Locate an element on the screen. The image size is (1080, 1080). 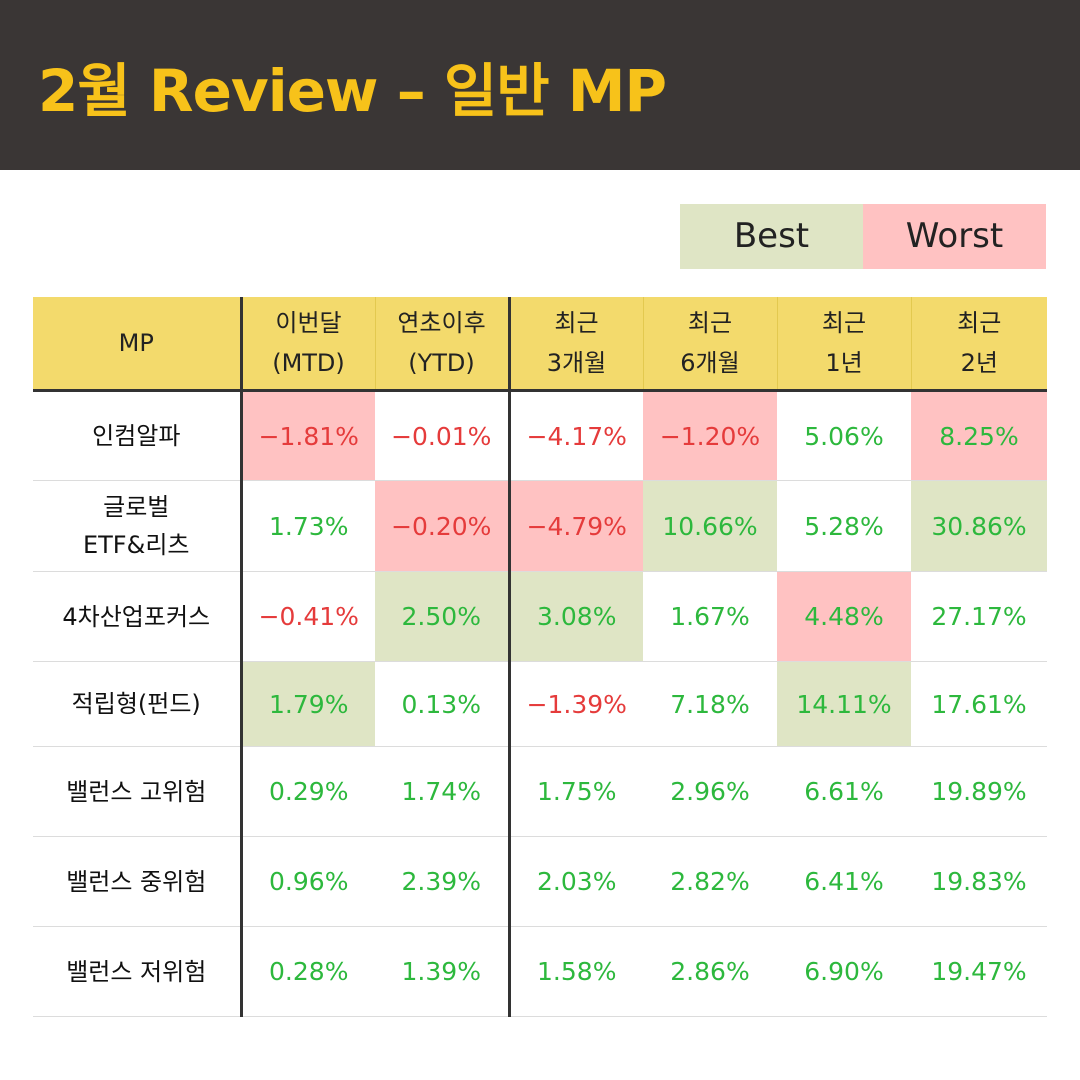
table-row: 밸런스 고위험 0.29% 1.74% 1.75% 2.96% 6.61% 19.89% is located at coordinates (540, 791).